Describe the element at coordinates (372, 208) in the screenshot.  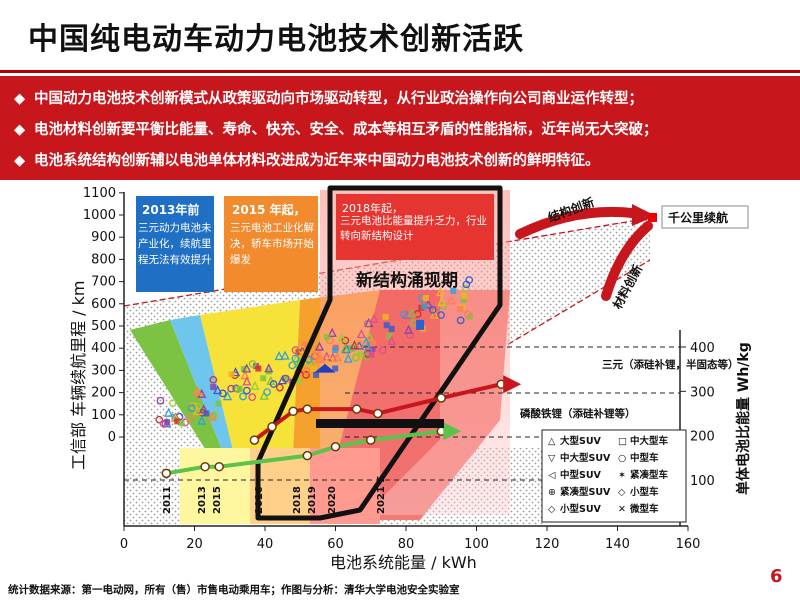
I see `svg-text: 2018年起，` at that location.